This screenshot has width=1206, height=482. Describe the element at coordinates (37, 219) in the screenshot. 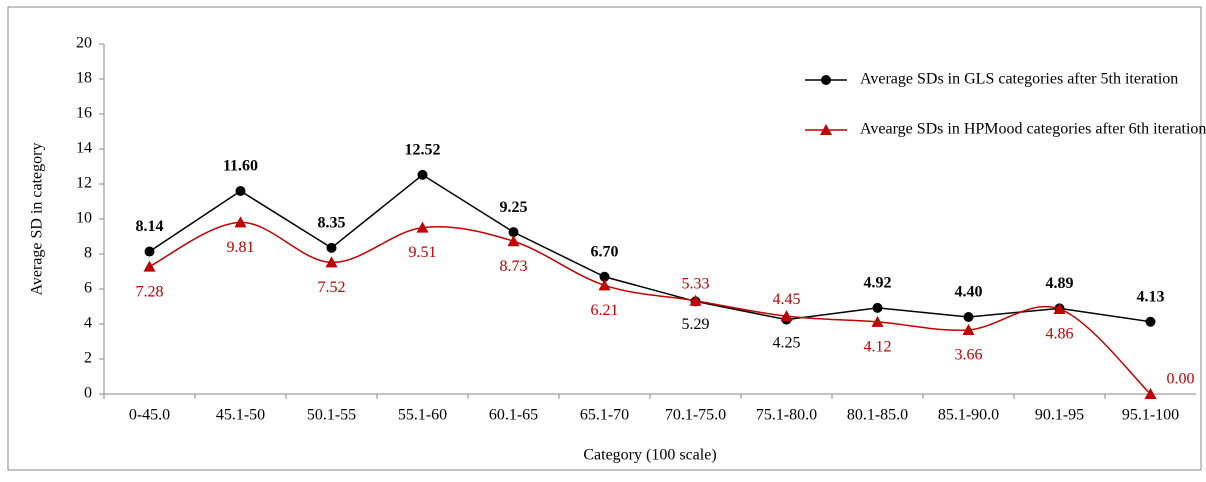

I see `y-axis-title: Average SD in category` at that location.